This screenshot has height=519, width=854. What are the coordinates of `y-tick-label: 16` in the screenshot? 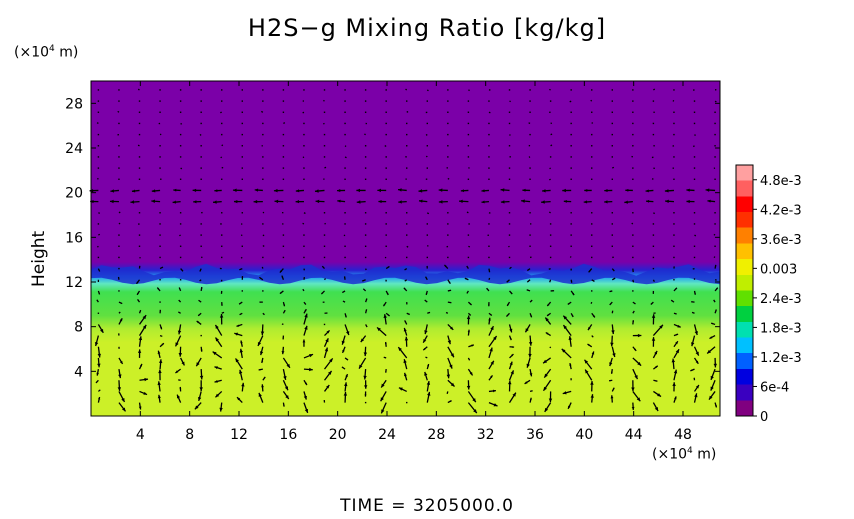 It's located at (74, 238).